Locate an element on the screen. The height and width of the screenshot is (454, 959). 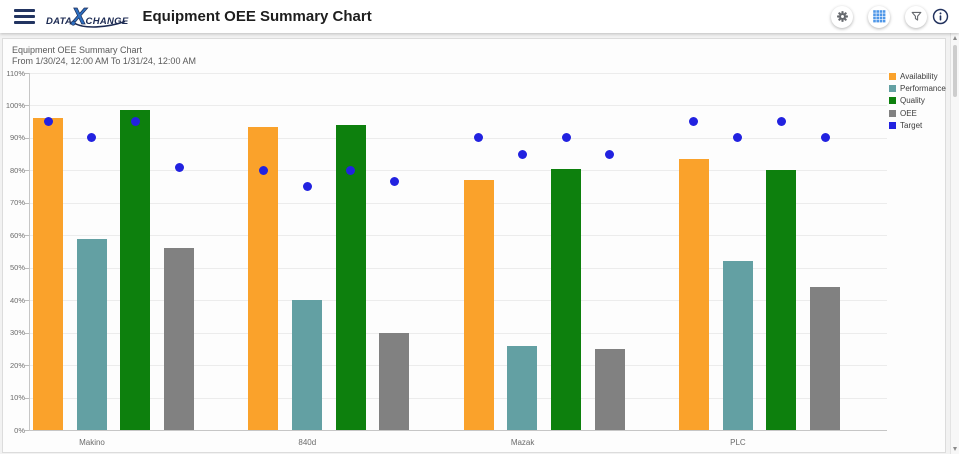
target-dot-performance-mazak is located at coordinates (522, 154).